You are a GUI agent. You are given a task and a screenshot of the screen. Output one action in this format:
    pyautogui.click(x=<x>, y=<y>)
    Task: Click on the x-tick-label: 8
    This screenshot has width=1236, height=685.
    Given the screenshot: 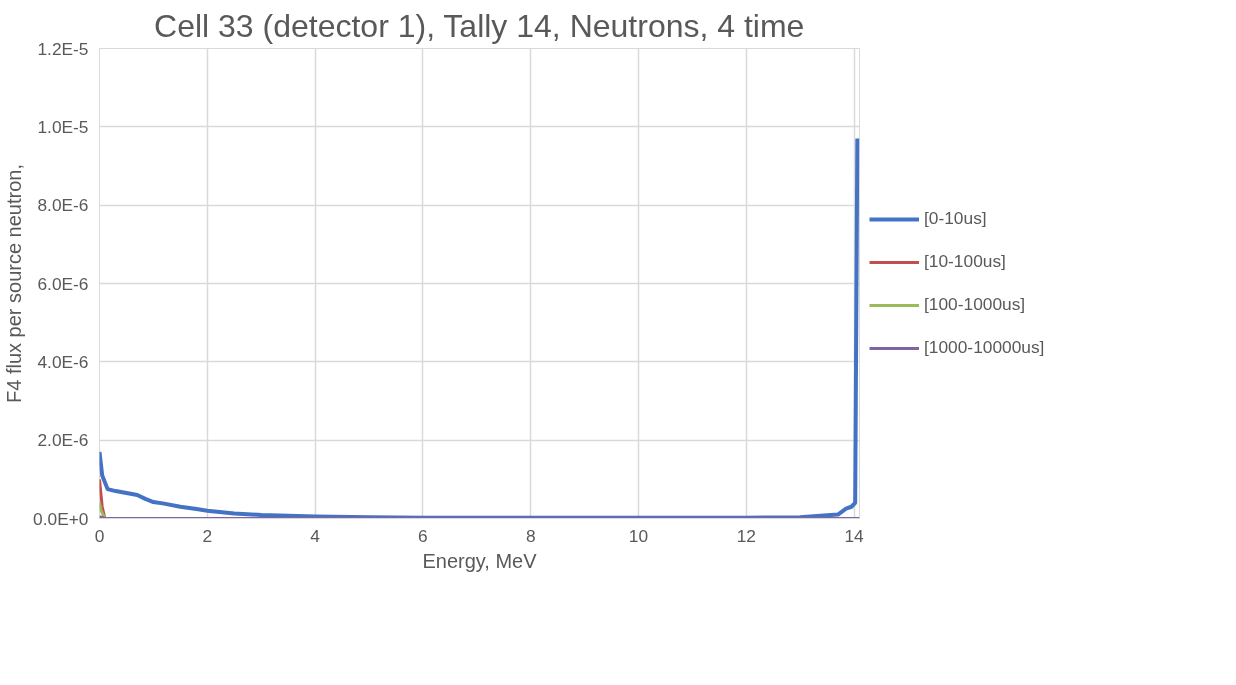 What is the action you would take?
    pyautogui.click(x=530, y=535)
    